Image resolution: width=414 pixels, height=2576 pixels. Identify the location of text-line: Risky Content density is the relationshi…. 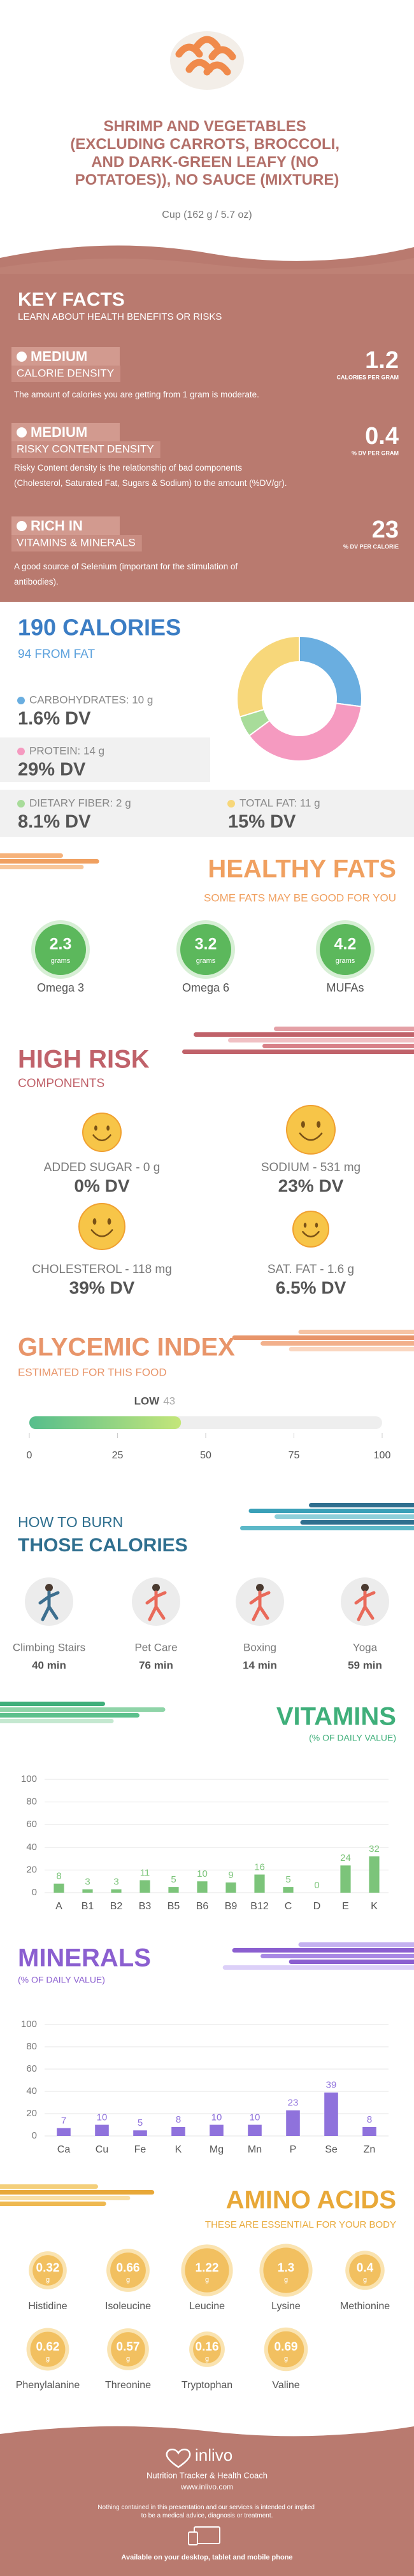
(129, 468).